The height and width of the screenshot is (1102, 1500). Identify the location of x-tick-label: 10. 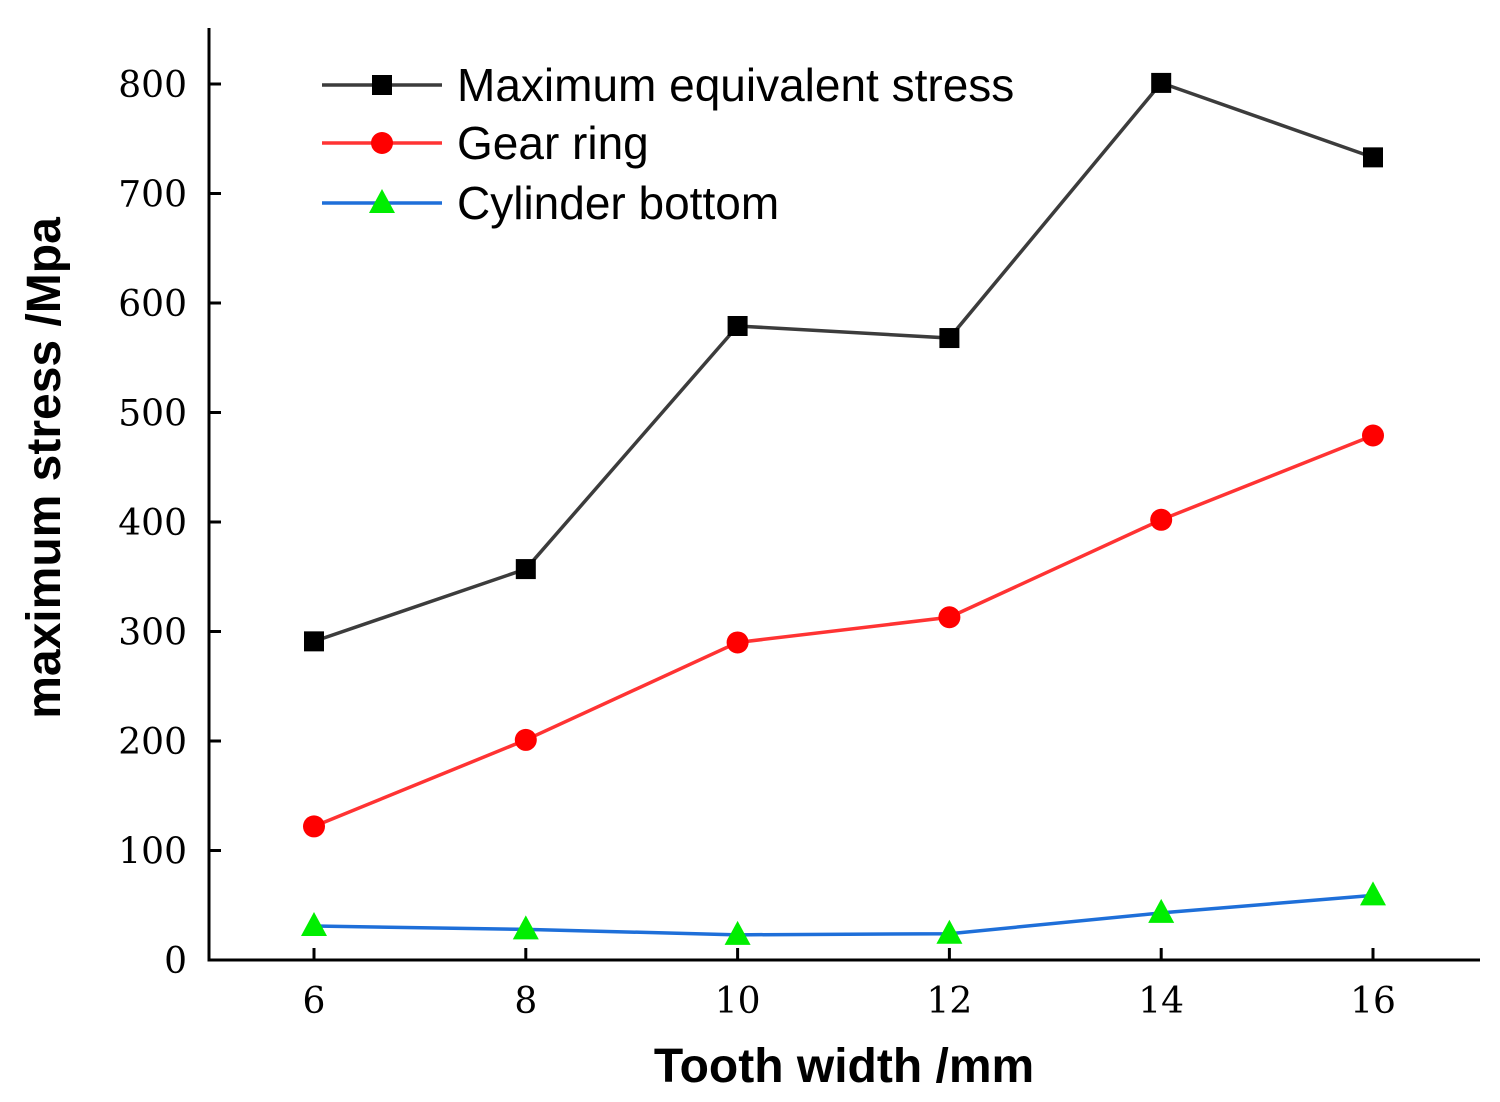
(738, 1001).